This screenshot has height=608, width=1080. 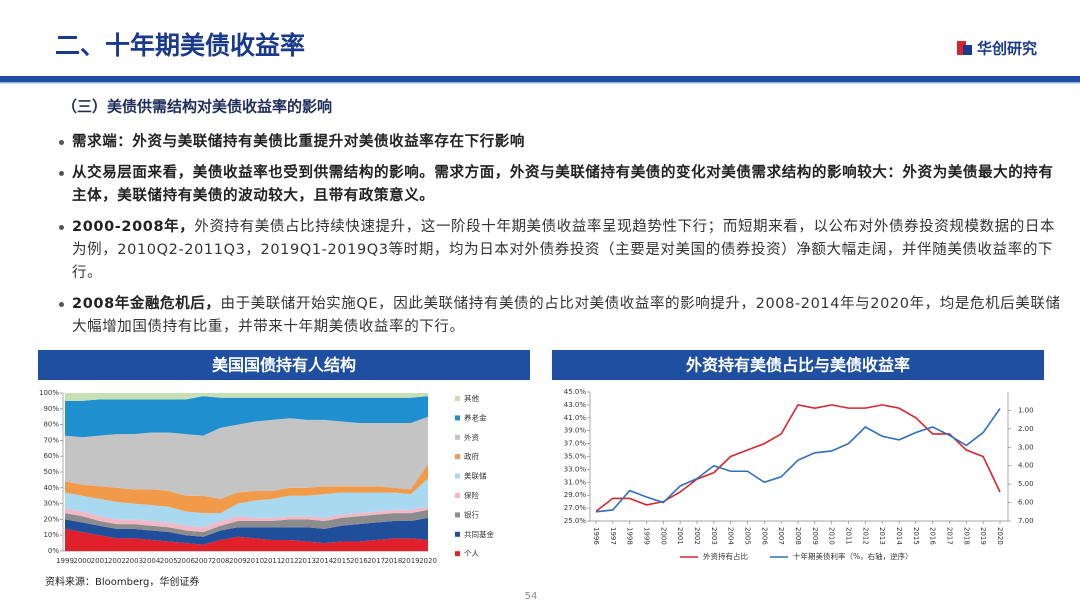 I want to click on section-heading: （三）美债供需结构对美债收益率的影响, so click(x=197, y=107).